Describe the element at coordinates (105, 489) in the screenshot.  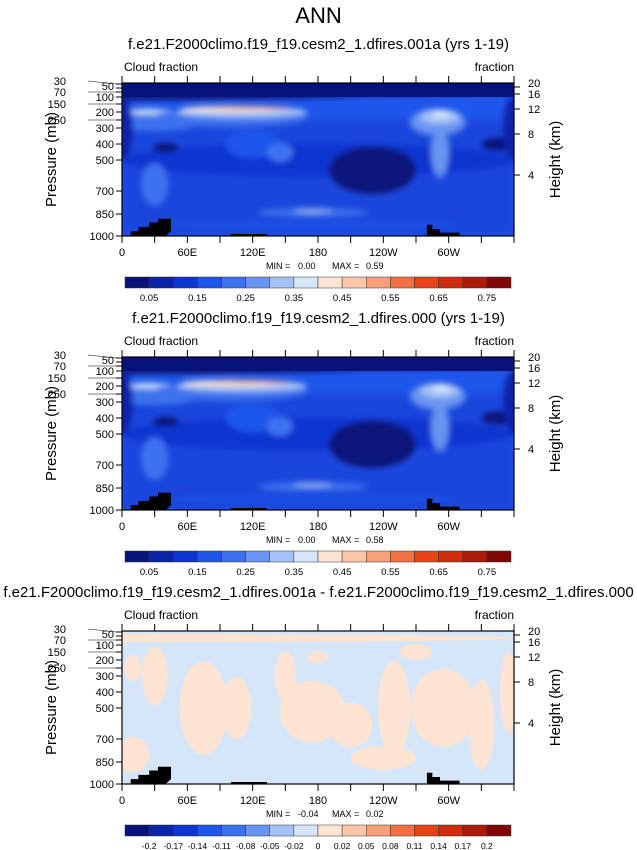
I see `y-tick-label: 850` at that location.